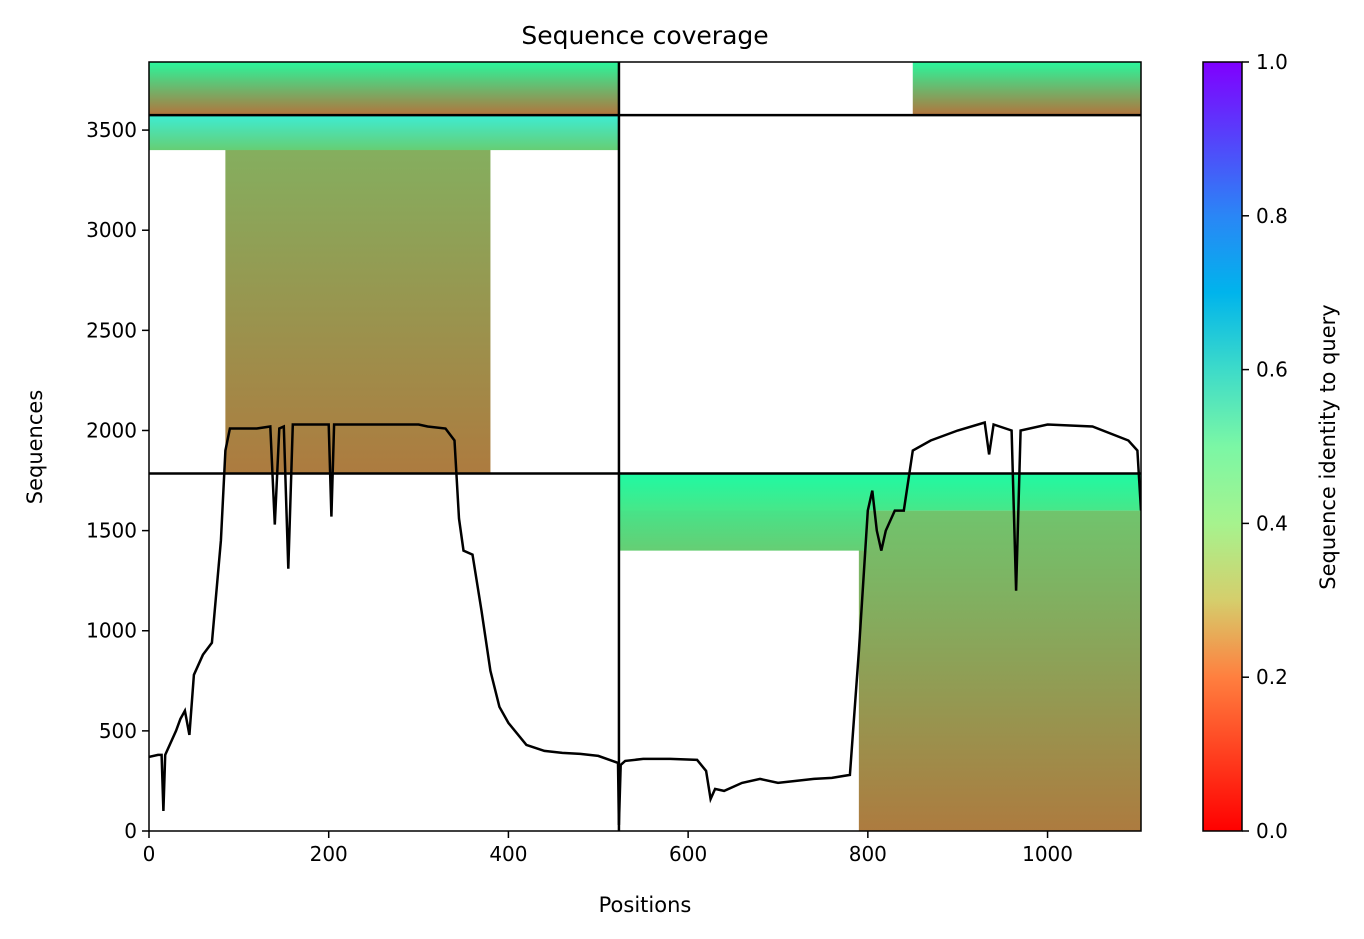 The width and height of the screenshot is (1364, 939). Describe the element at coordinates (1328, 446) in the screenshot. I see `colorbar-label: Sequence identity to query` at that location.